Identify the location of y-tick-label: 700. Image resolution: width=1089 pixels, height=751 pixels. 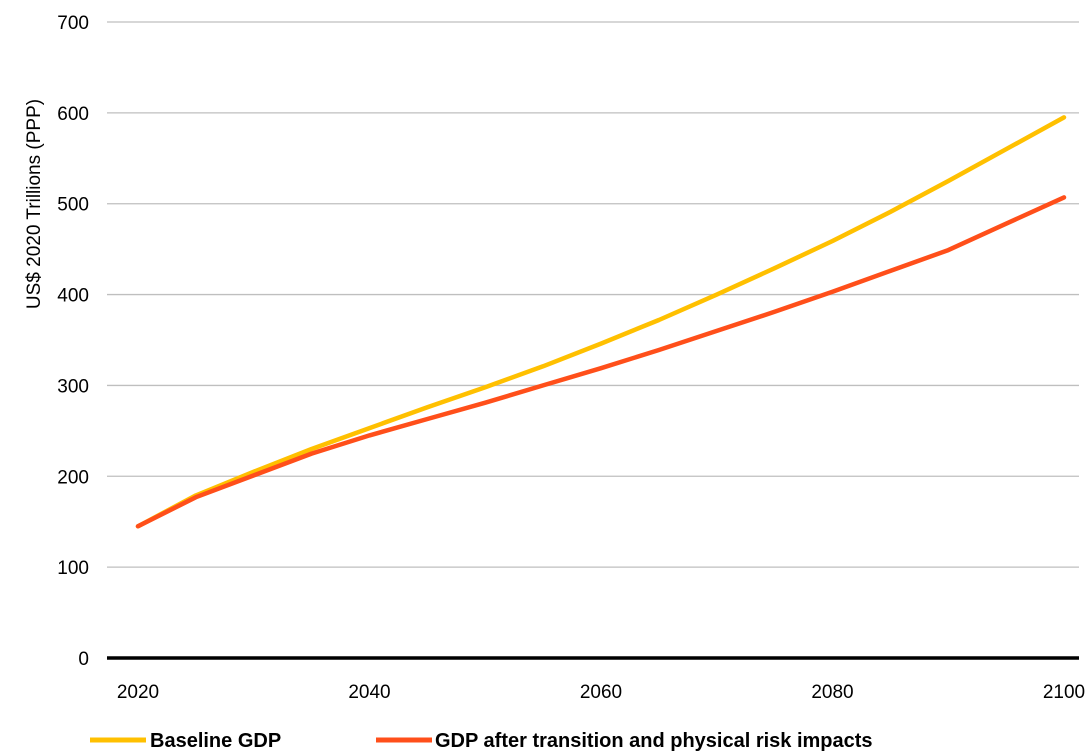
(73, 23).